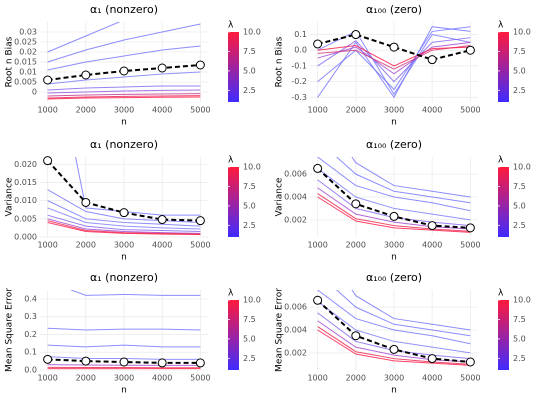 The image size is (540, 404). What do you see at coordinates (28, 32) in the screenshot?
I see `y-tick-label: 0.03` at bounding box center [28, 32].